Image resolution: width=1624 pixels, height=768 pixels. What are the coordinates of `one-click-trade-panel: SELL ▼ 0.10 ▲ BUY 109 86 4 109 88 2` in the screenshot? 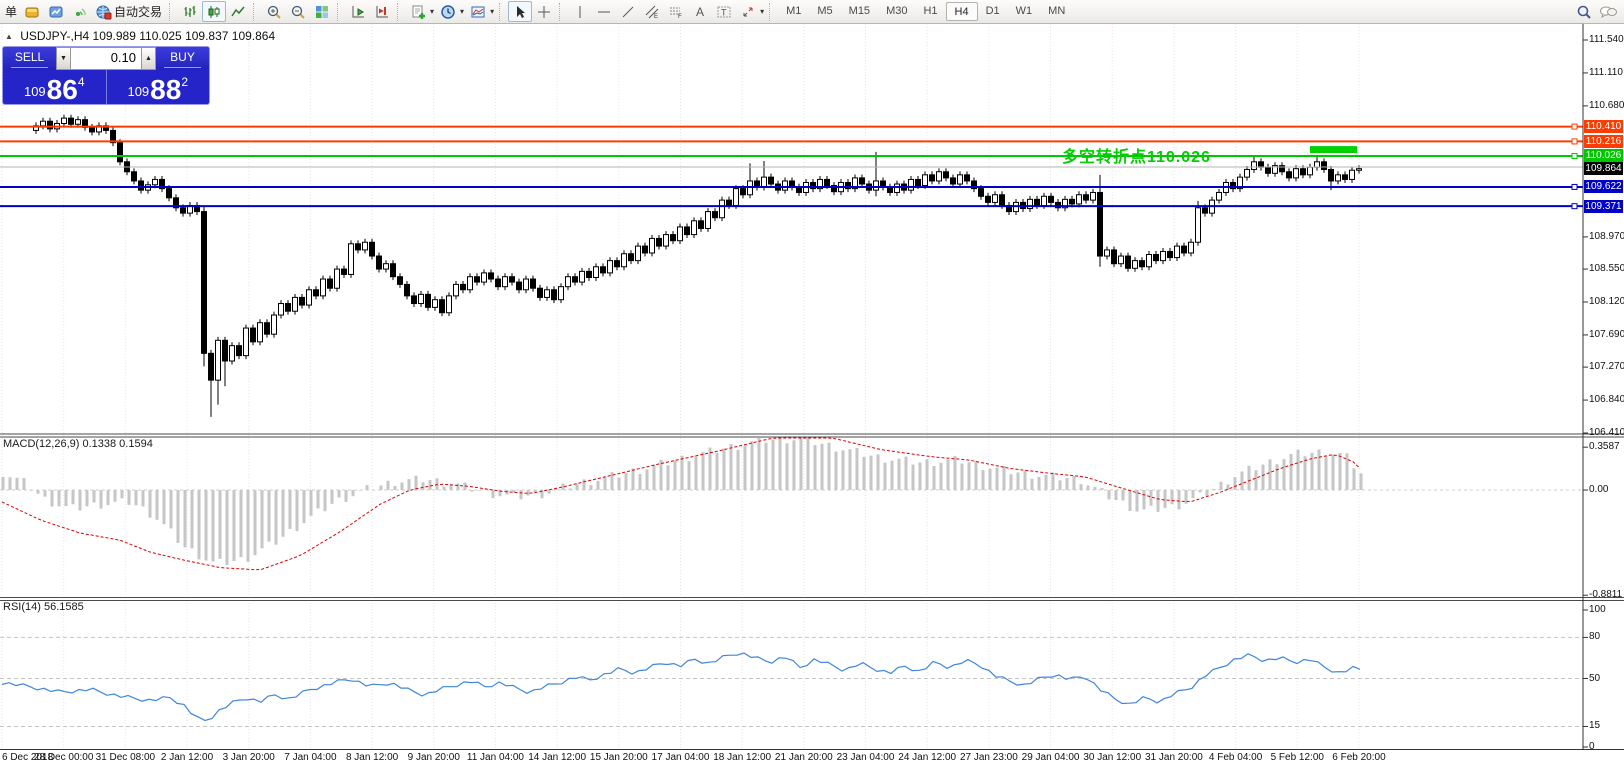 It's located at (106, 75).